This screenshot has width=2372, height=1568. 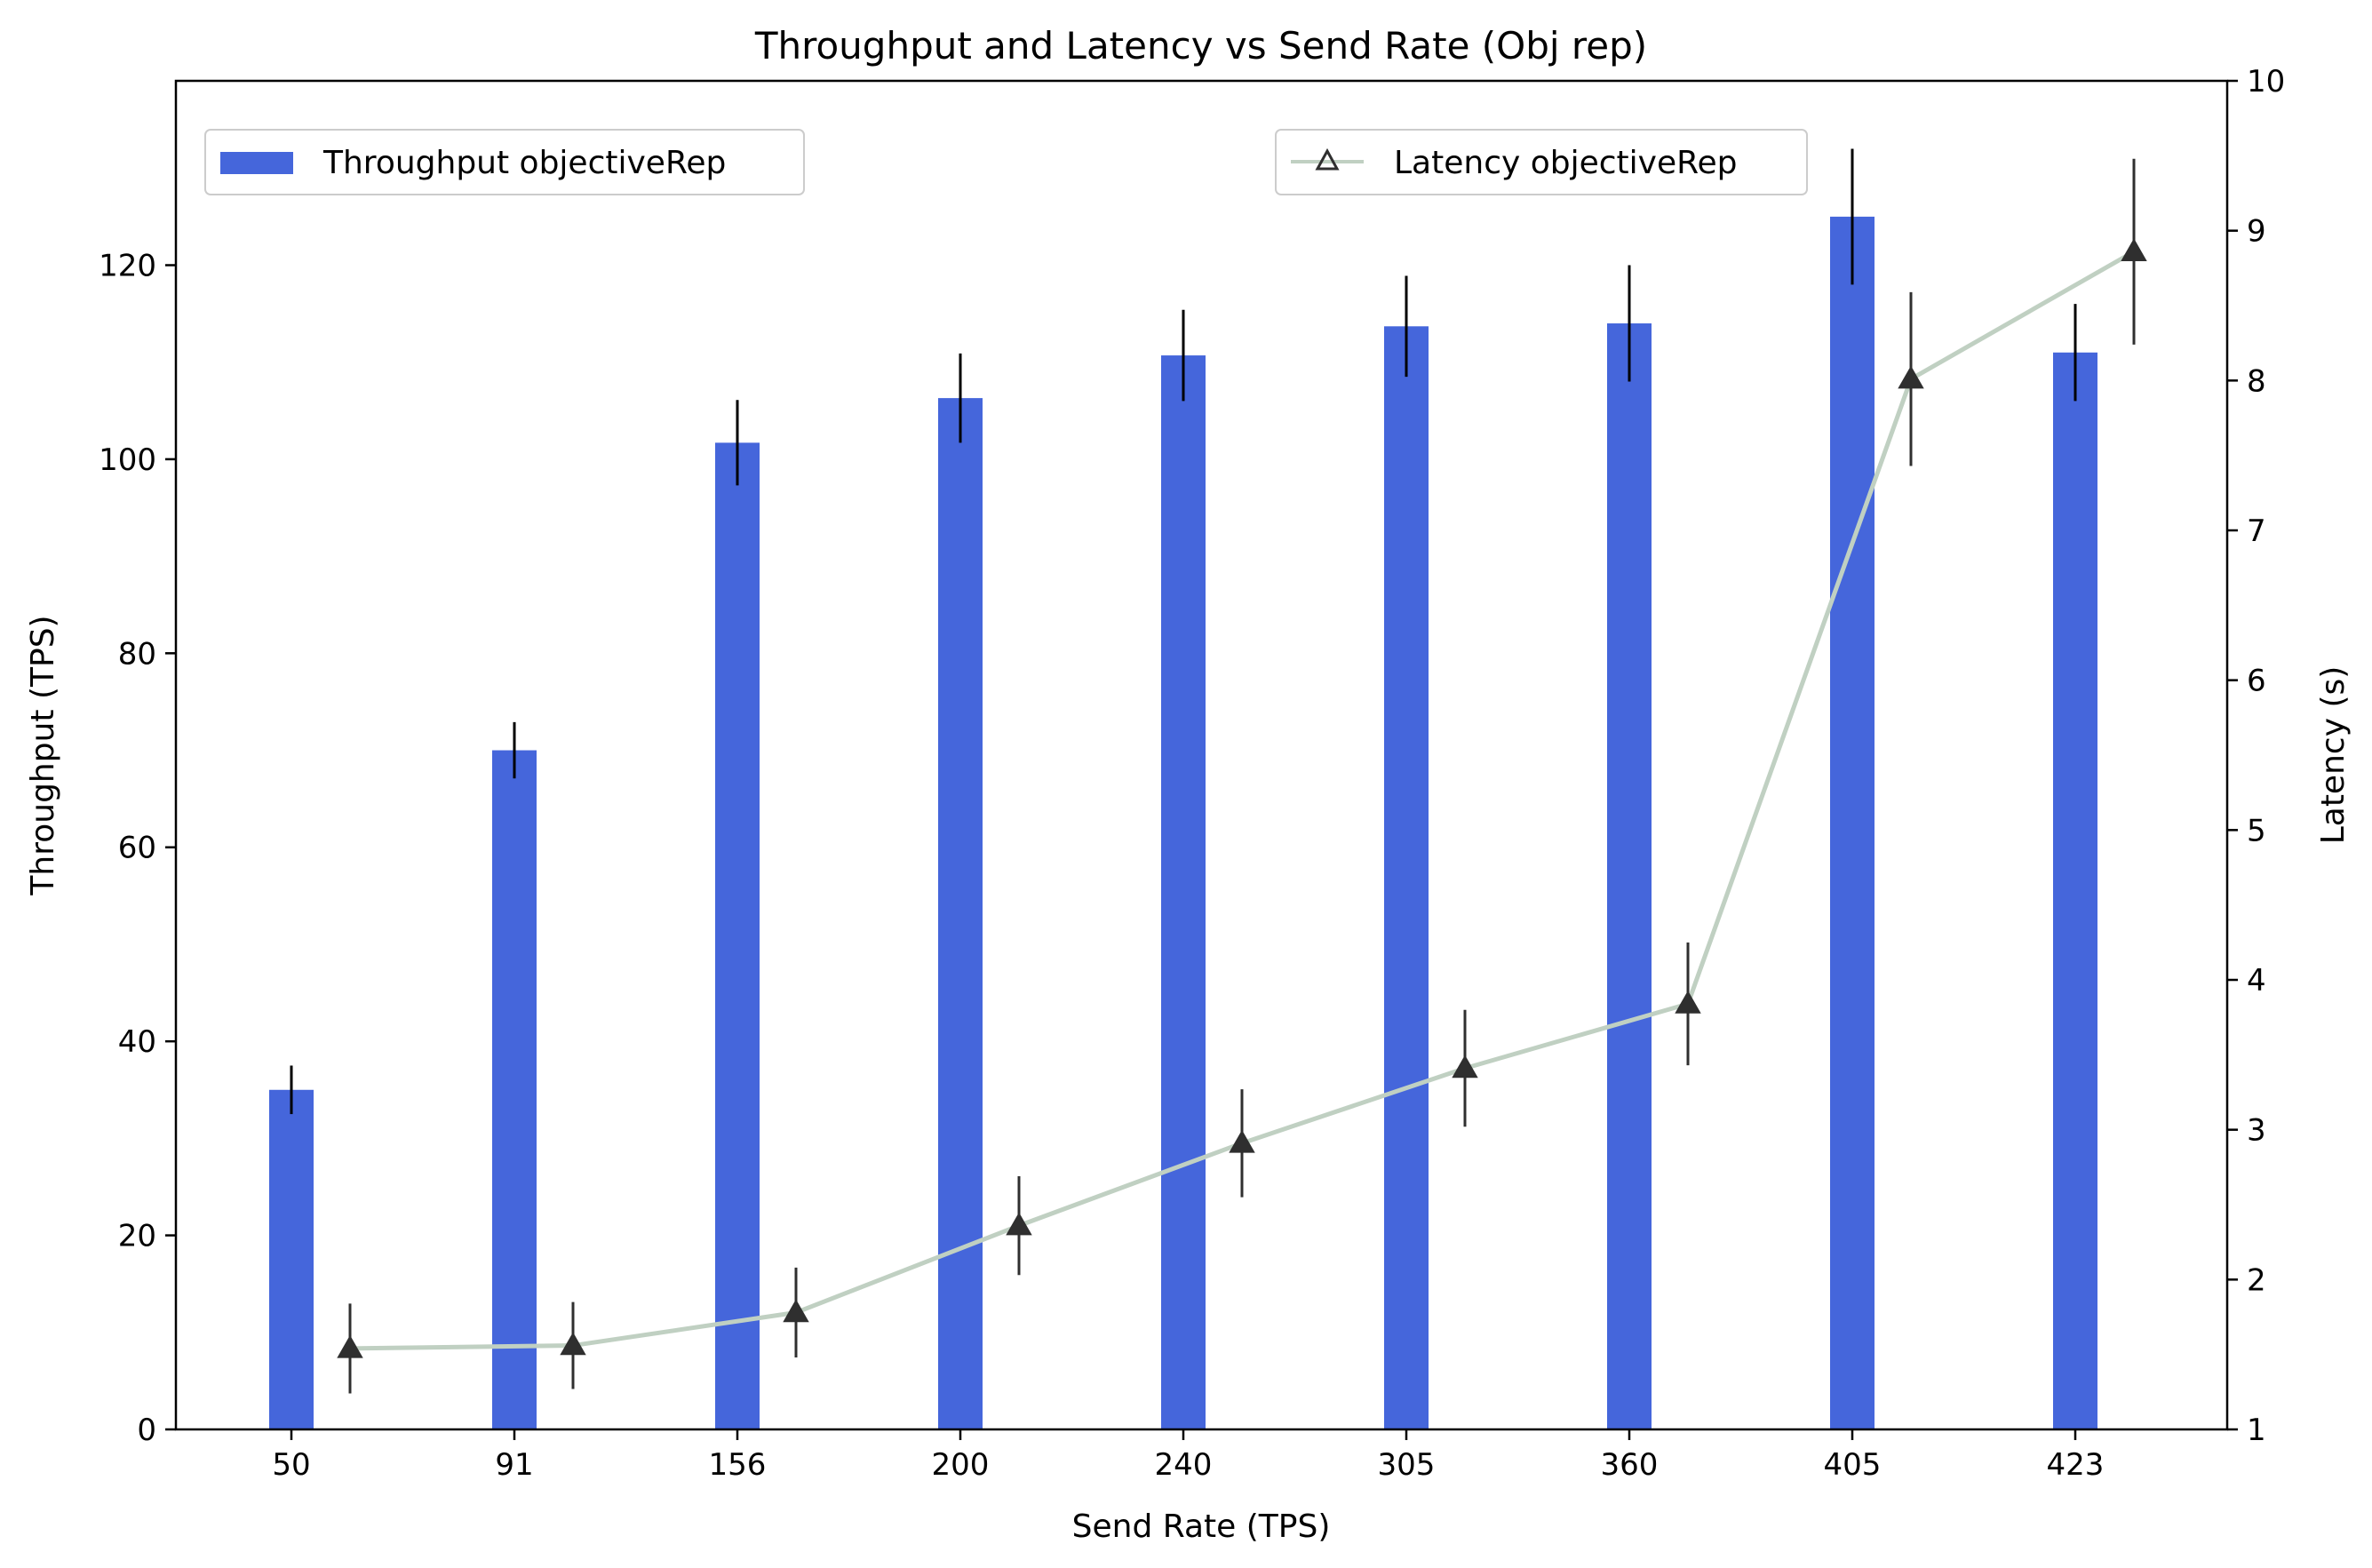 What do you see at coordinates (2256, 381) in the screenshot?
I see `y2-tick-label: 8` at bounding box center [2256, 381].